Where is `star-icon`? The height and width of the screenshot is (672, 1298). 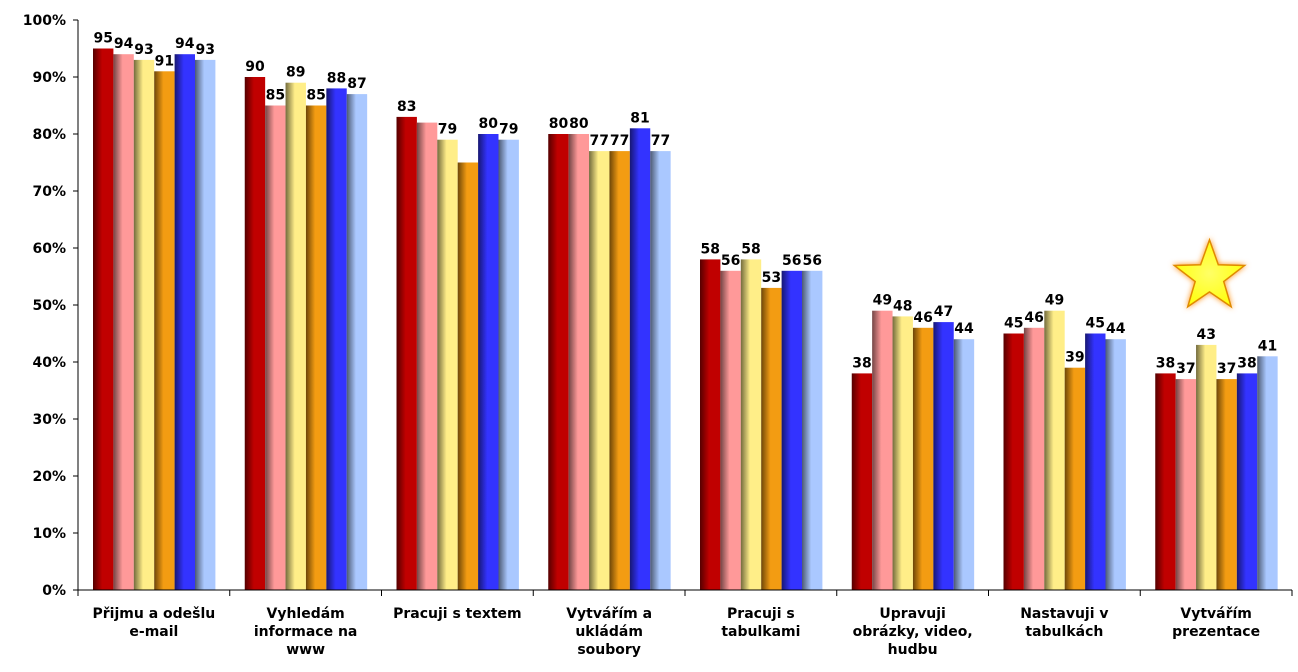
star-icon is located at coordinates (1209, 273).